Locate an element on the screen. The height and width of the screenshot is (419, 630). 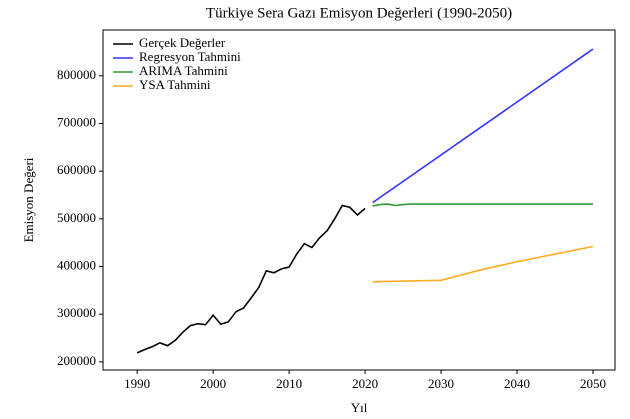
y-tick-label: 600000 is located at coordinates (76, 169).